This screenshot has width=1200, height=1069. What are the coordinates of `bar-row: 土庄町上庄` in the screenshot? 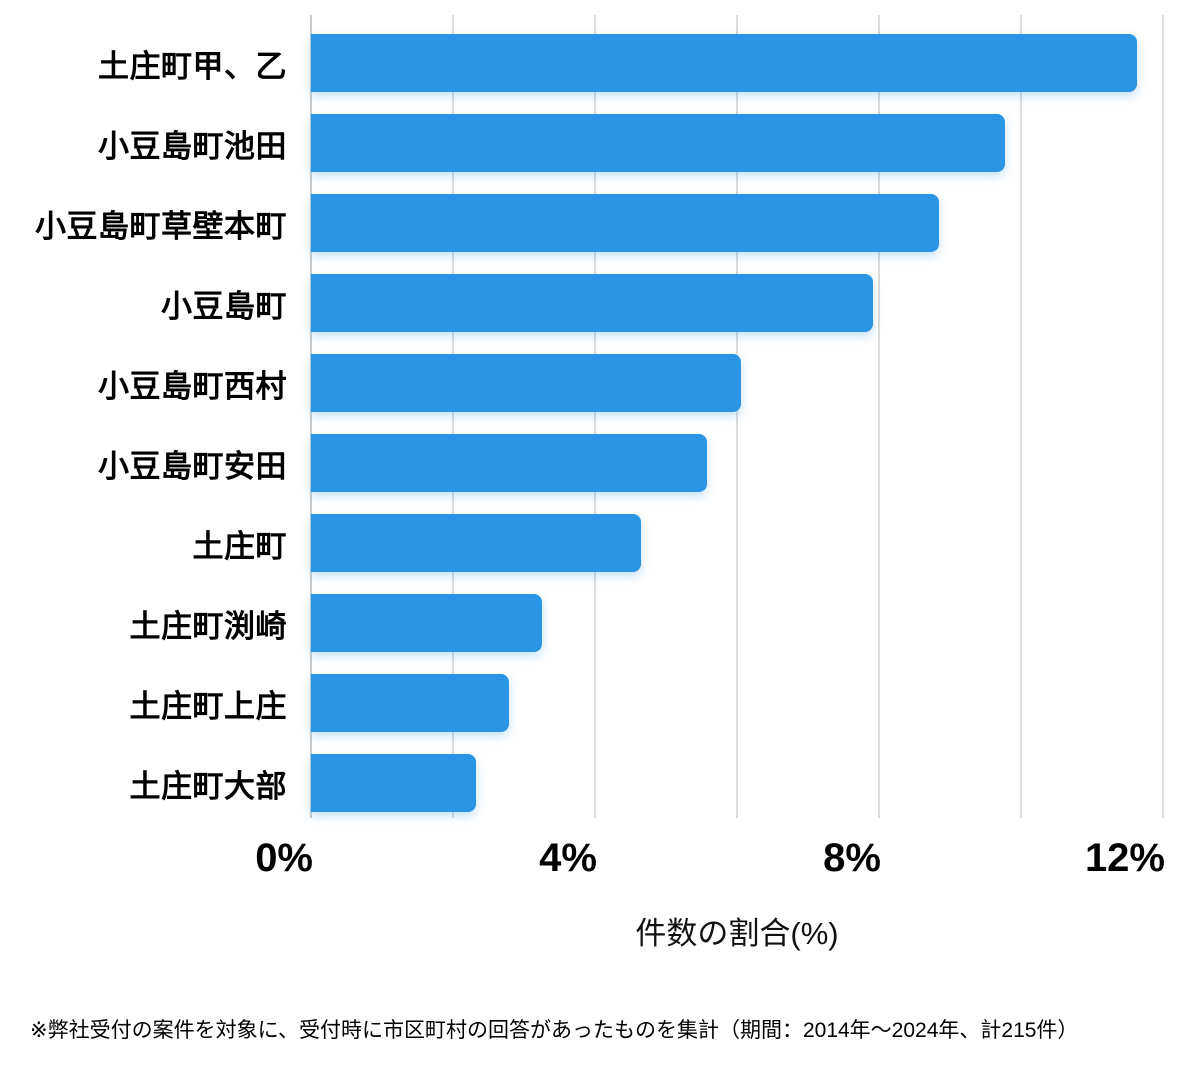 It's located at (581, 703).